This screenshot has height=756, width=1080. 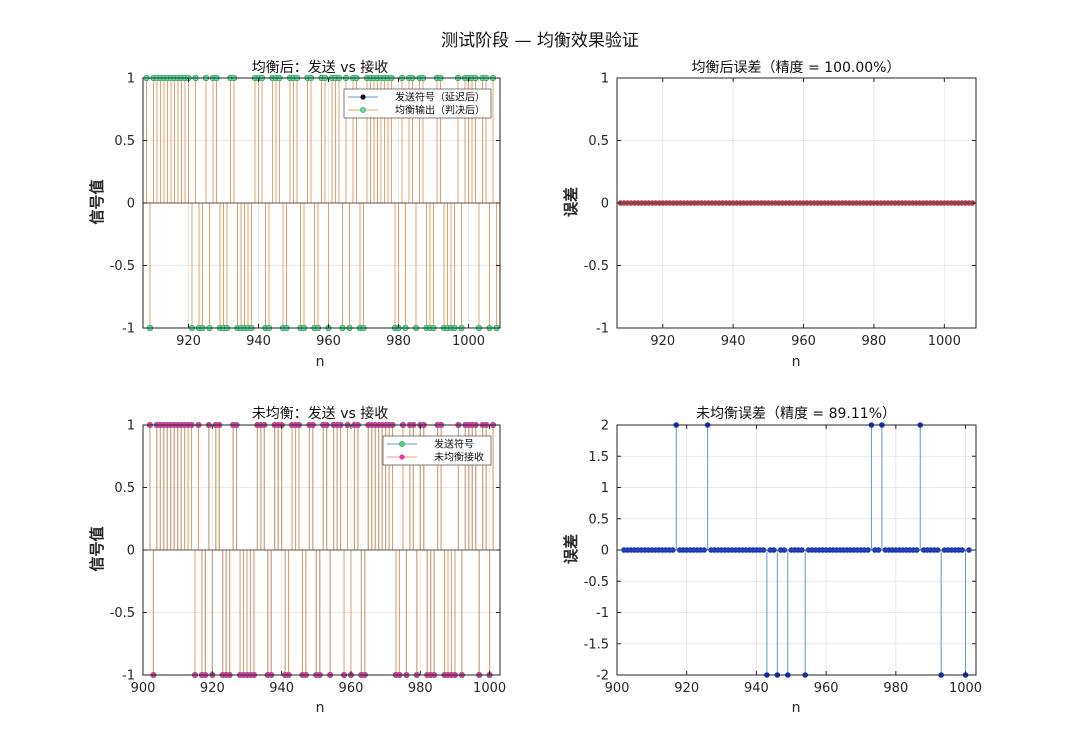 I want to click on legend-label: 发送符号, so click(x=454, y=444).